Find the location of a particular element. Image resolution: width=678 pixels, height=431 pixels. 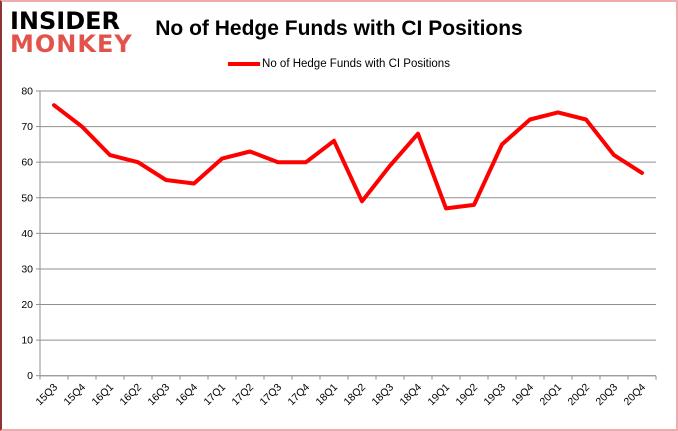

x-axis-label-17Q4: 17Q4 is located at coordinates (298, 394).